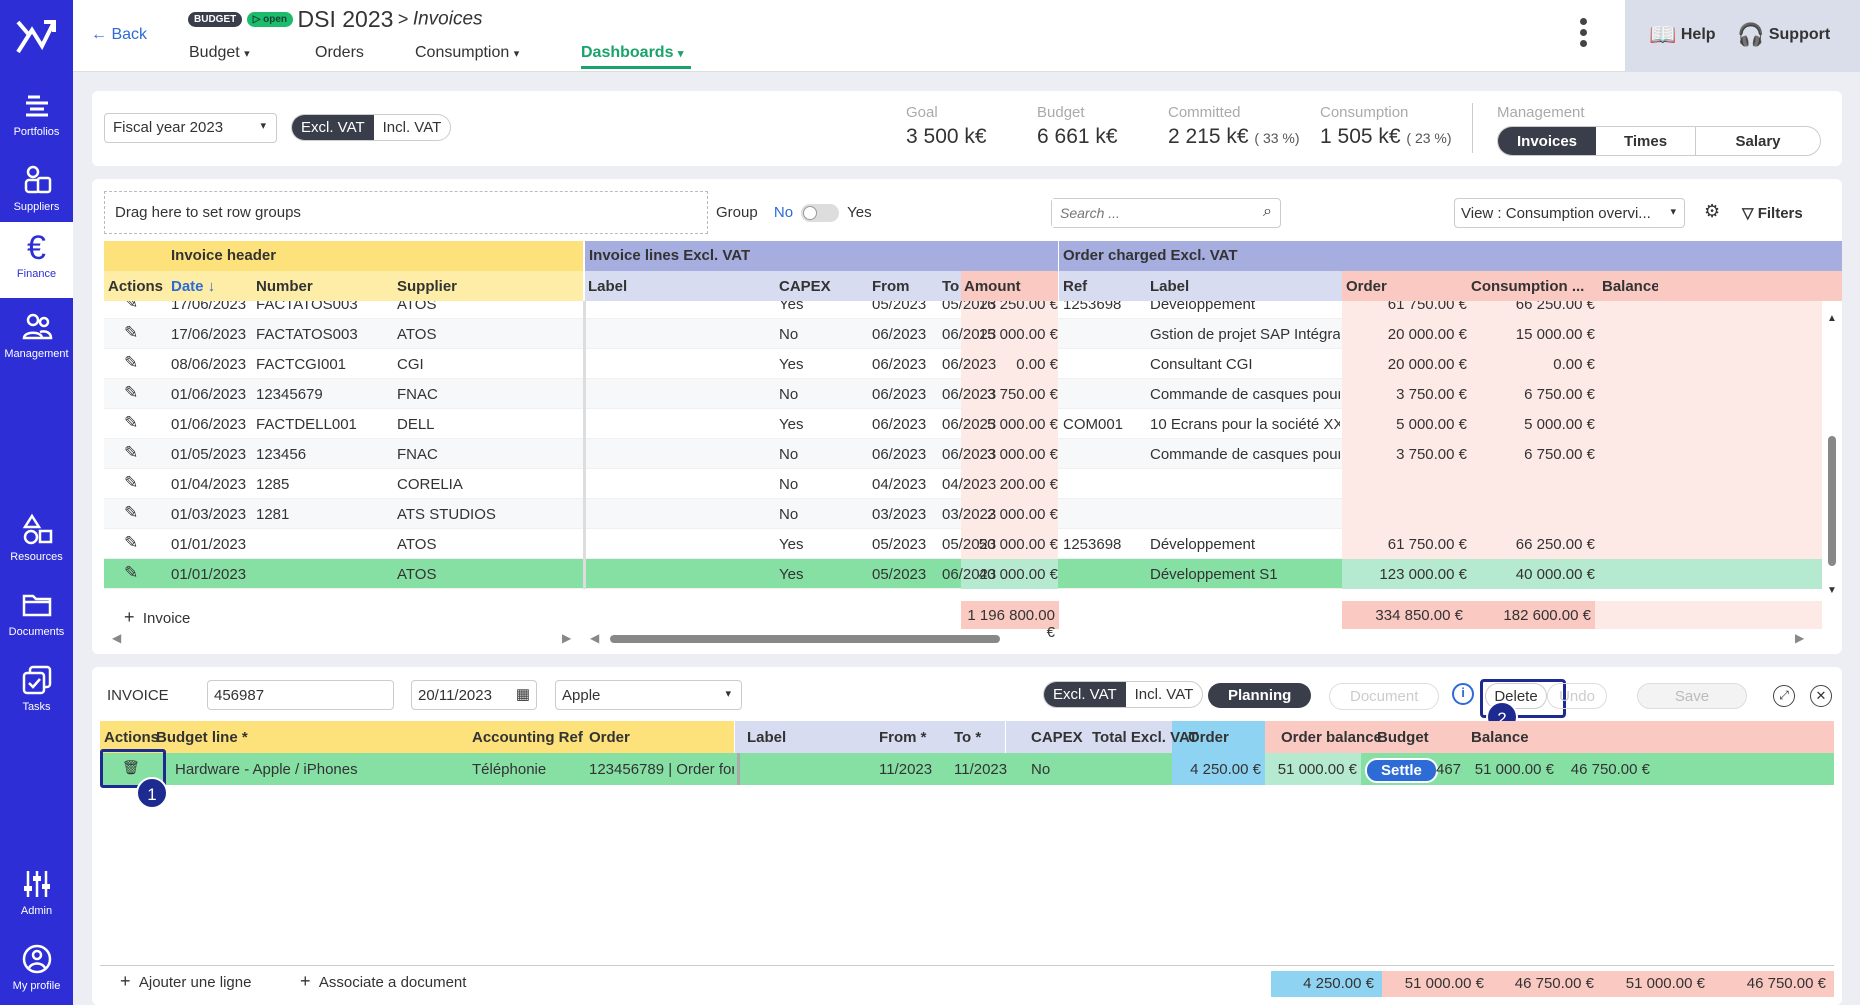 The height and width of the screenshot is (1005, 1860). Describe the element at coordinates (636, 56) in the screenshot. I see `nav-dashboards: Dashboards ▾` at that location.